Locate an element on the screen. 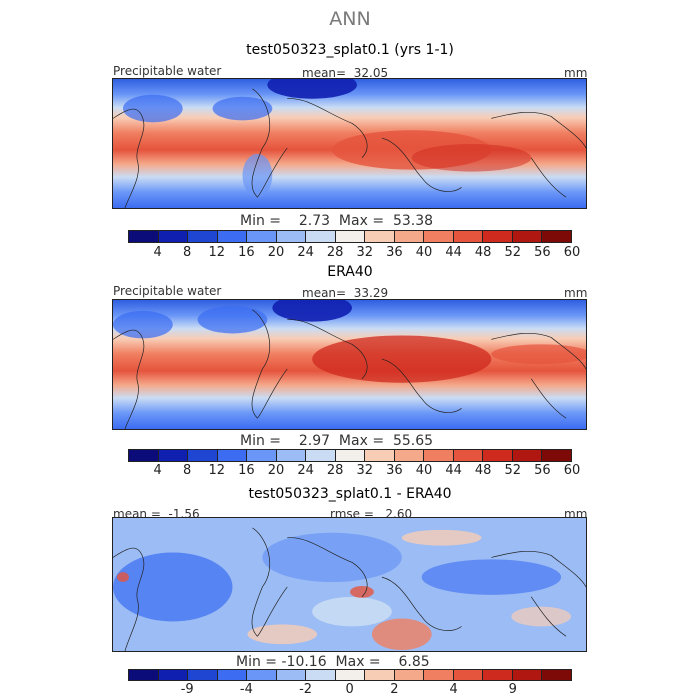 The image size is (700, 700). panel-2-tick: 60 is located at coordinates (572, 470).